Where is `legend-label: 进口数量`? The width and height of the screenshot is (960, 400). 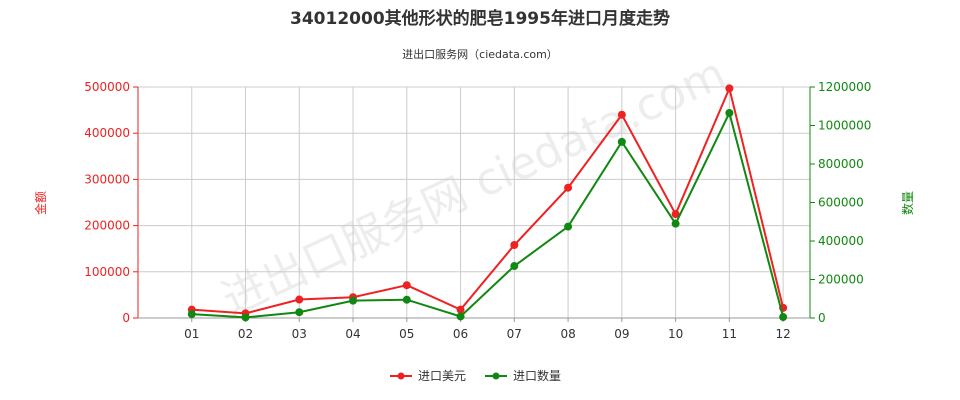
legend-label: 进口数量 is located at coordinates (537, 375).